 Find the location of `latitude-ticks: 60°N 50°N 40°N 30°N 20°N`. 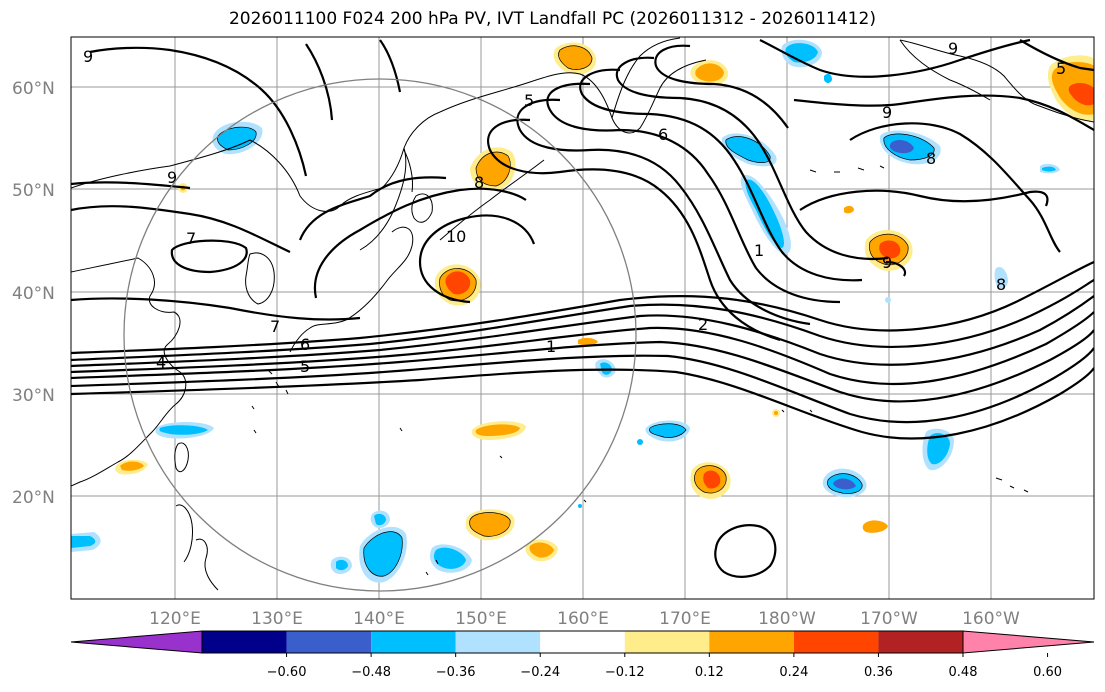

latitude-ticks: 60°N 50°N 40°N 30°N 20°N is located at coordinates (33, 293).